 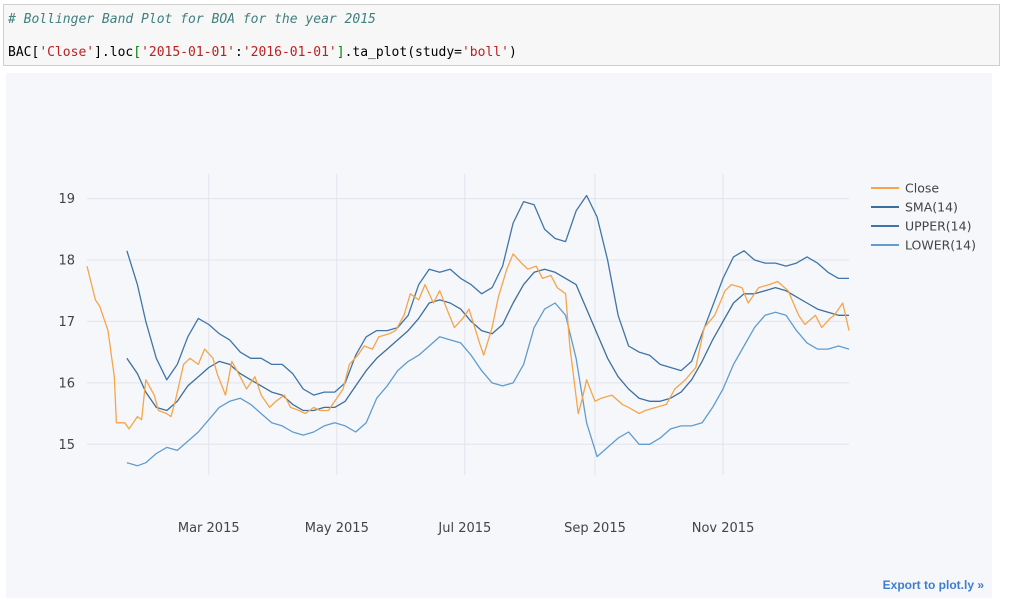 What do you see at coordinates (114, 52) in the screenshot?
I see `code-loc: ].loc` at bounding box center [114, 52].